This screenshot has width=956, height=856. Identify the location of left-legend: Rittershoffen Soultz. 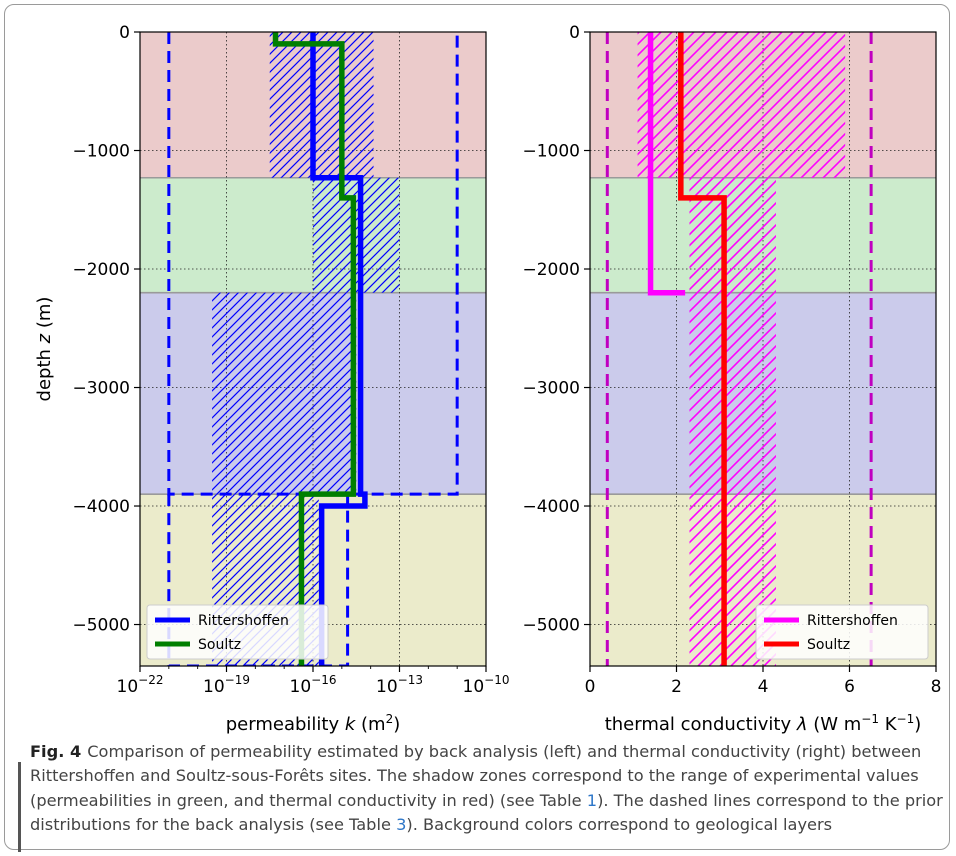
(237, 632).